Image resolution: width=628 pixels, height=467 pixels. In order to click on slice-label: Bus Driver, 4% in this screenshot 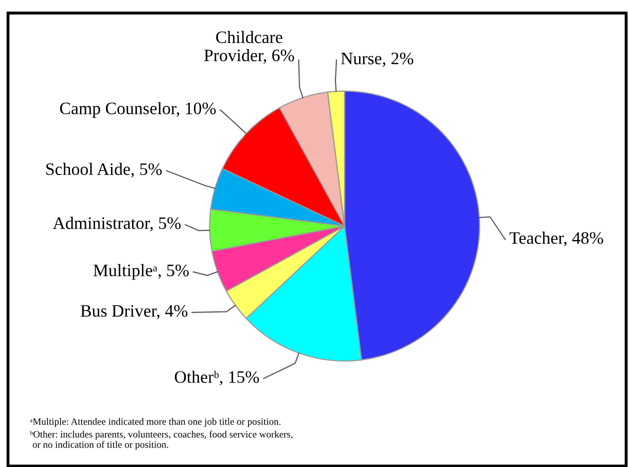, I will do `click(134, 312)`.